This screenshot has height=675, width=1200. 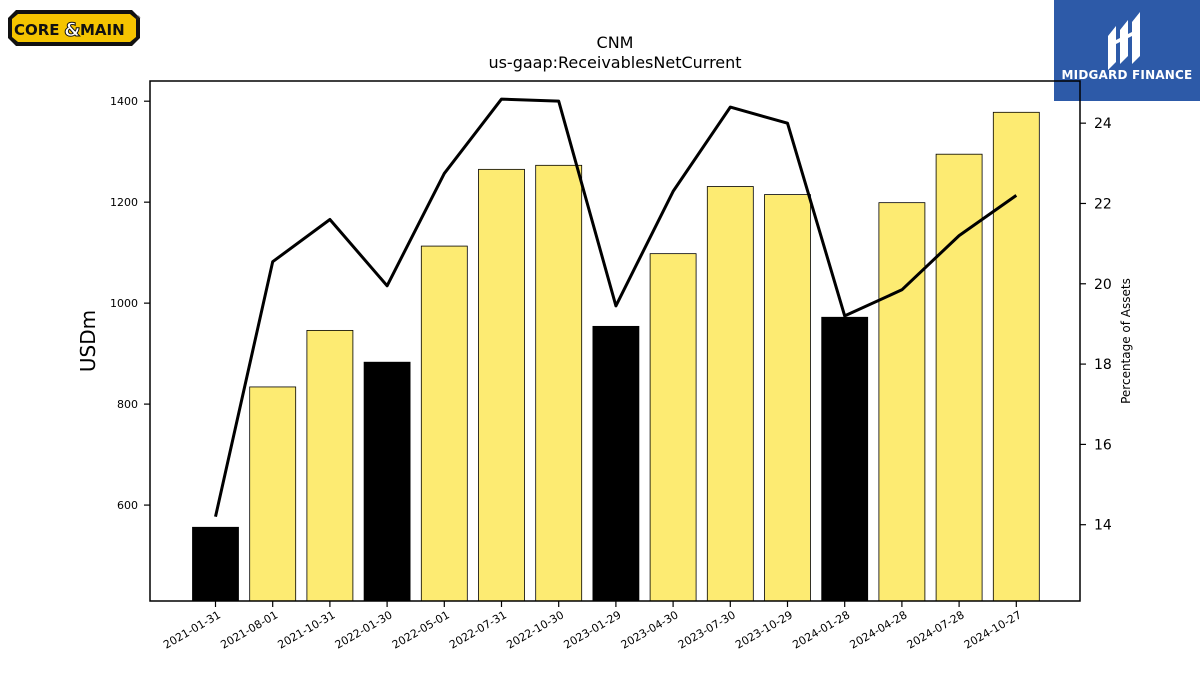 What do you see at coordinates (124, 101) in the screenshot?
I see `y-tick-label: 1400` at bounding box center [124, 101].